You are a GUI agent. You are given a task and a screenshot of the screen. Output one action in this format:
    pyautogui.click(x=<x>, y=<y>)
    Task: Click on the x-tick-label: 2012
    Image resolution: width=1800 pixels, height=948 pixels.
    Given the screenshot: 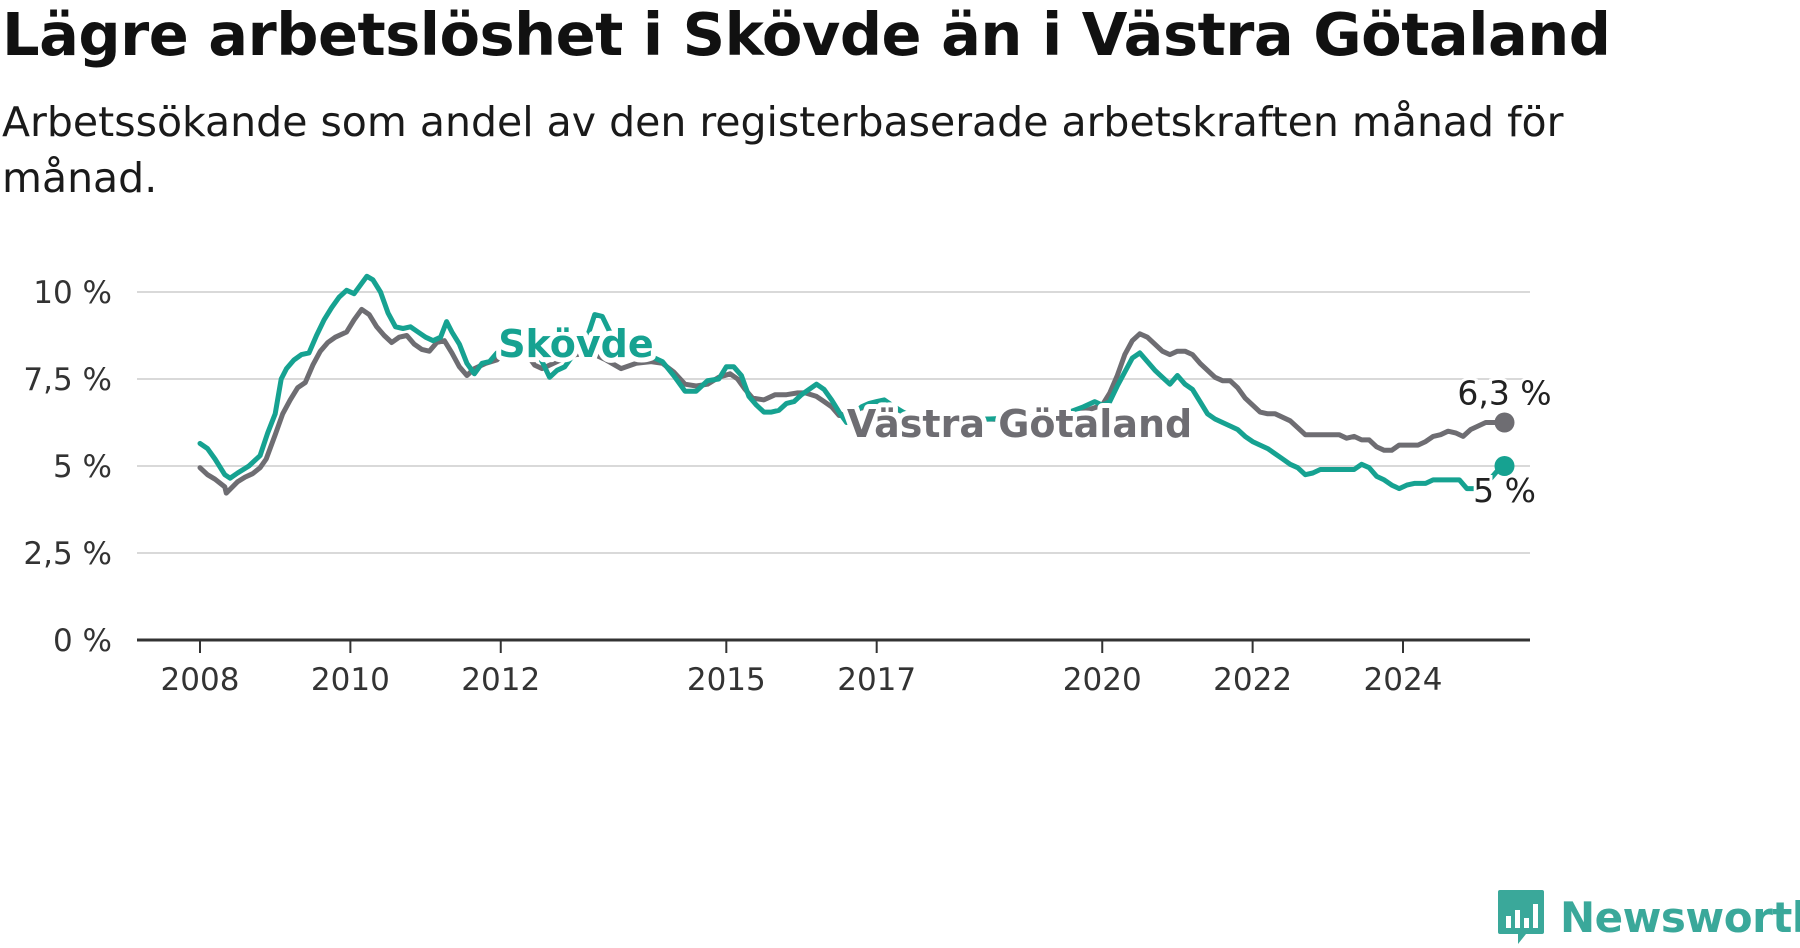 What is the action you would take?
    pyautogui.click(x=500, y=680)
    